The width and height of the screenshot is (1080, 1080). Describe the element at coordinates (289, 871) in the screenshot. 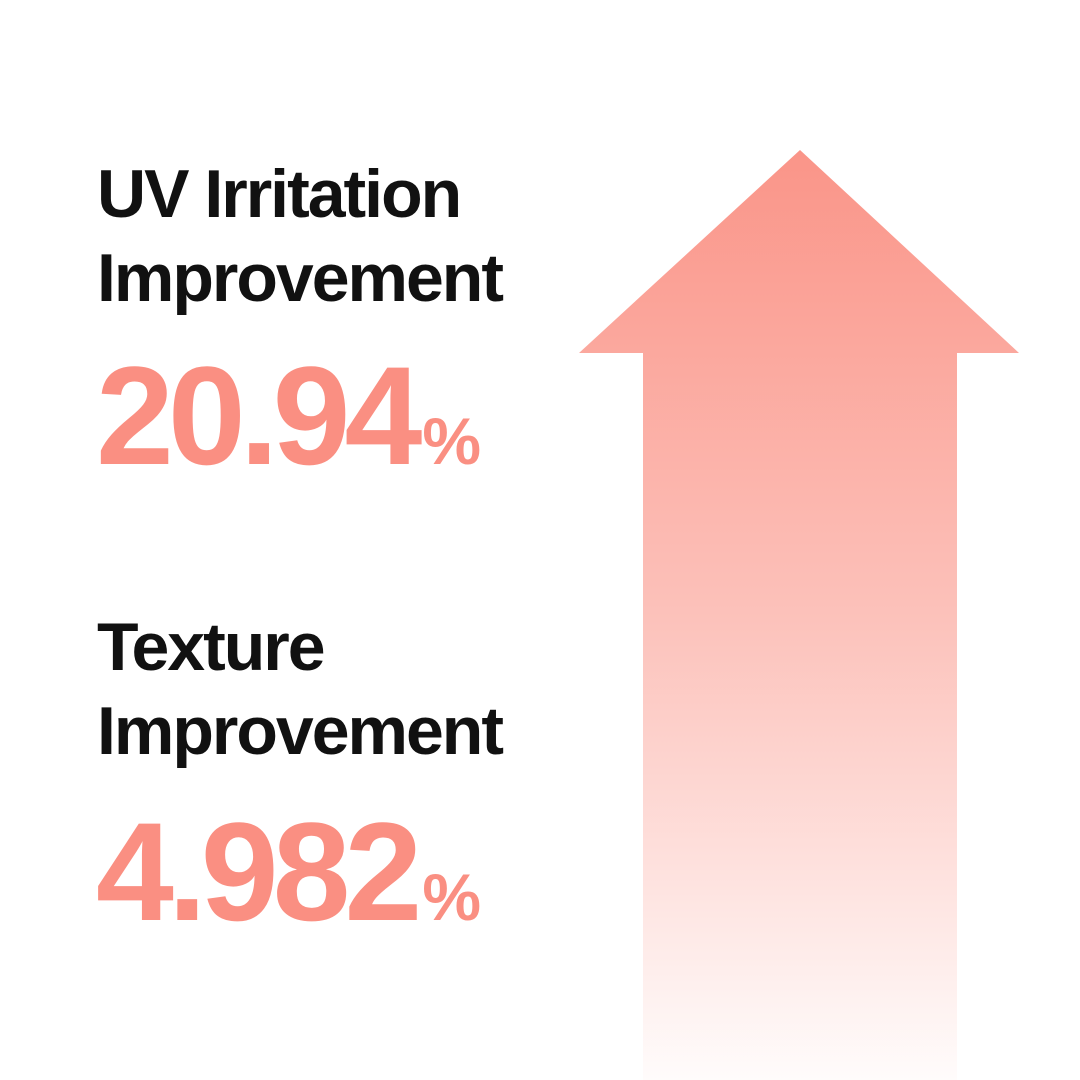

I see `metric-2-value: 4.982%` at that location.